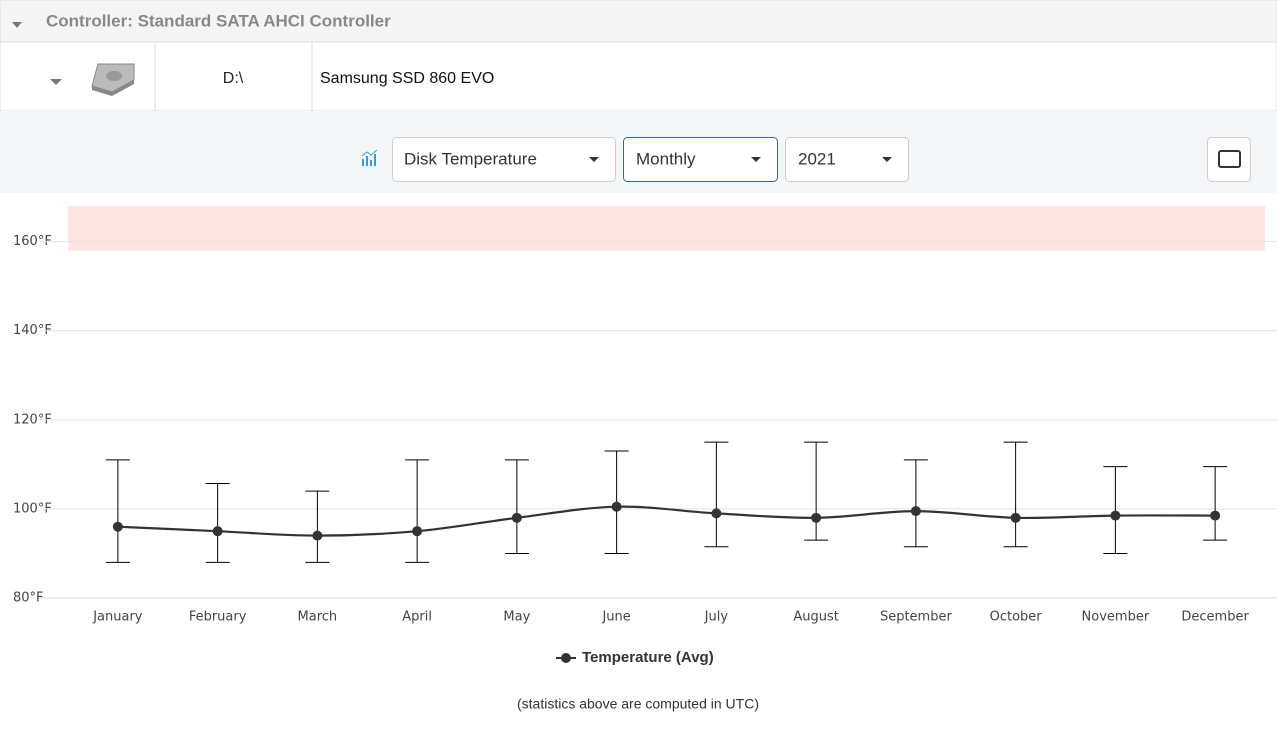  What do you see at coordinates (516, 617) in the screenshot?
I see `x-tick-label: May` at bounding box center [516, 617].